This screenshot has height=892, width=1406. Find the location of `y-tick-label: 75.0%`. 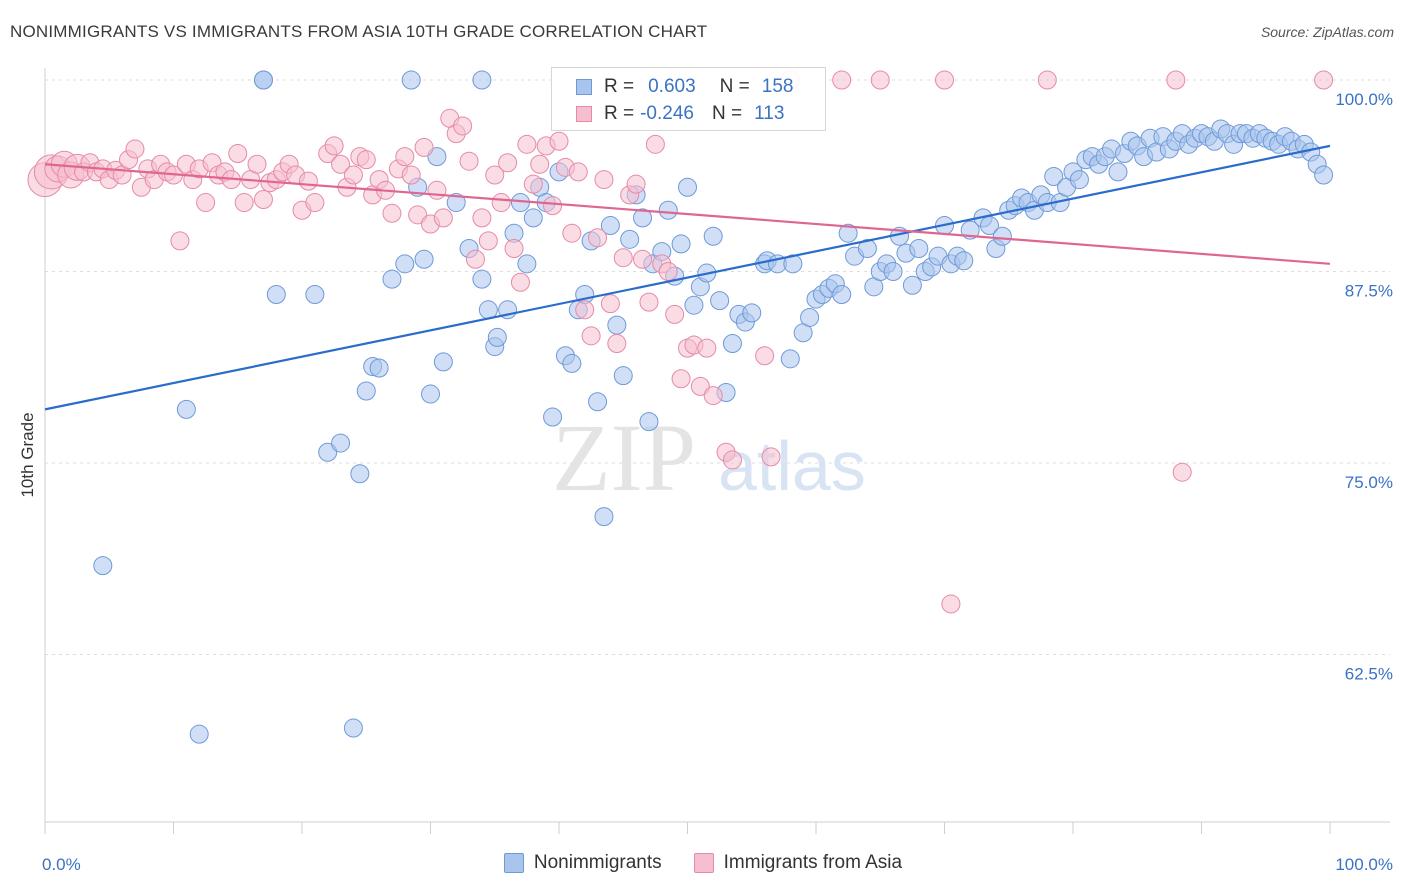

y-tick-label: 75.0% is located at coordinates (1369, 482).